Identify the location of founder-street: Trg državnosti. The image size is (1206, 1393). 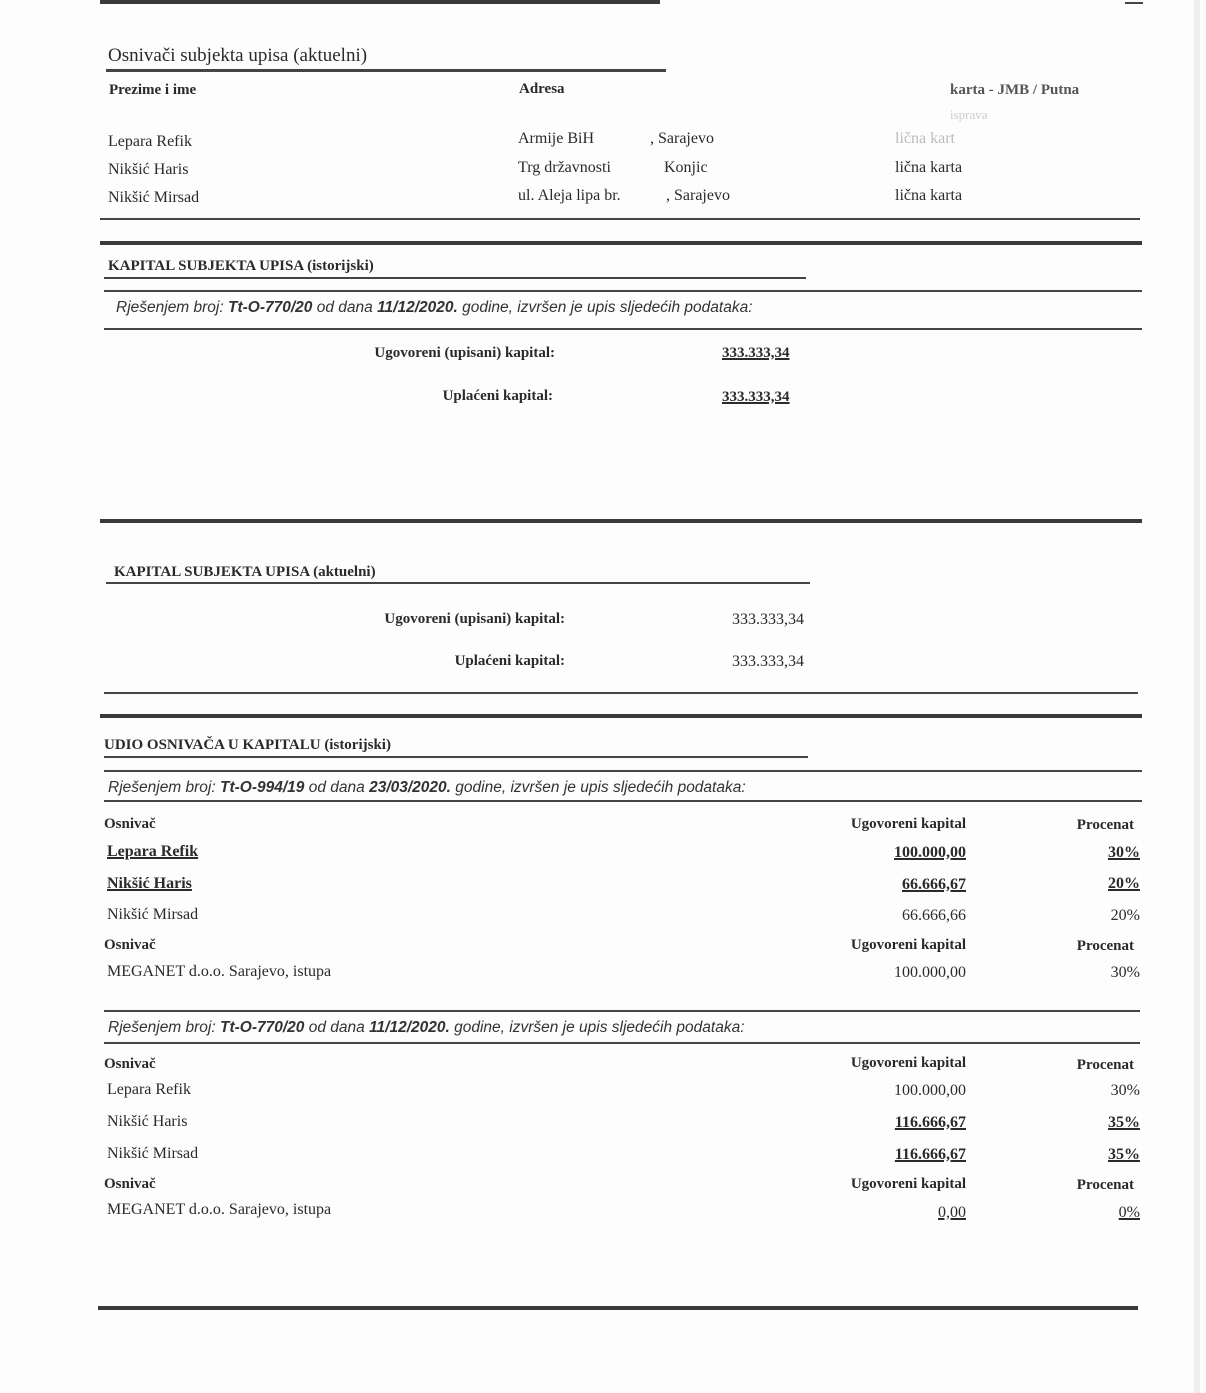
(564, 167).